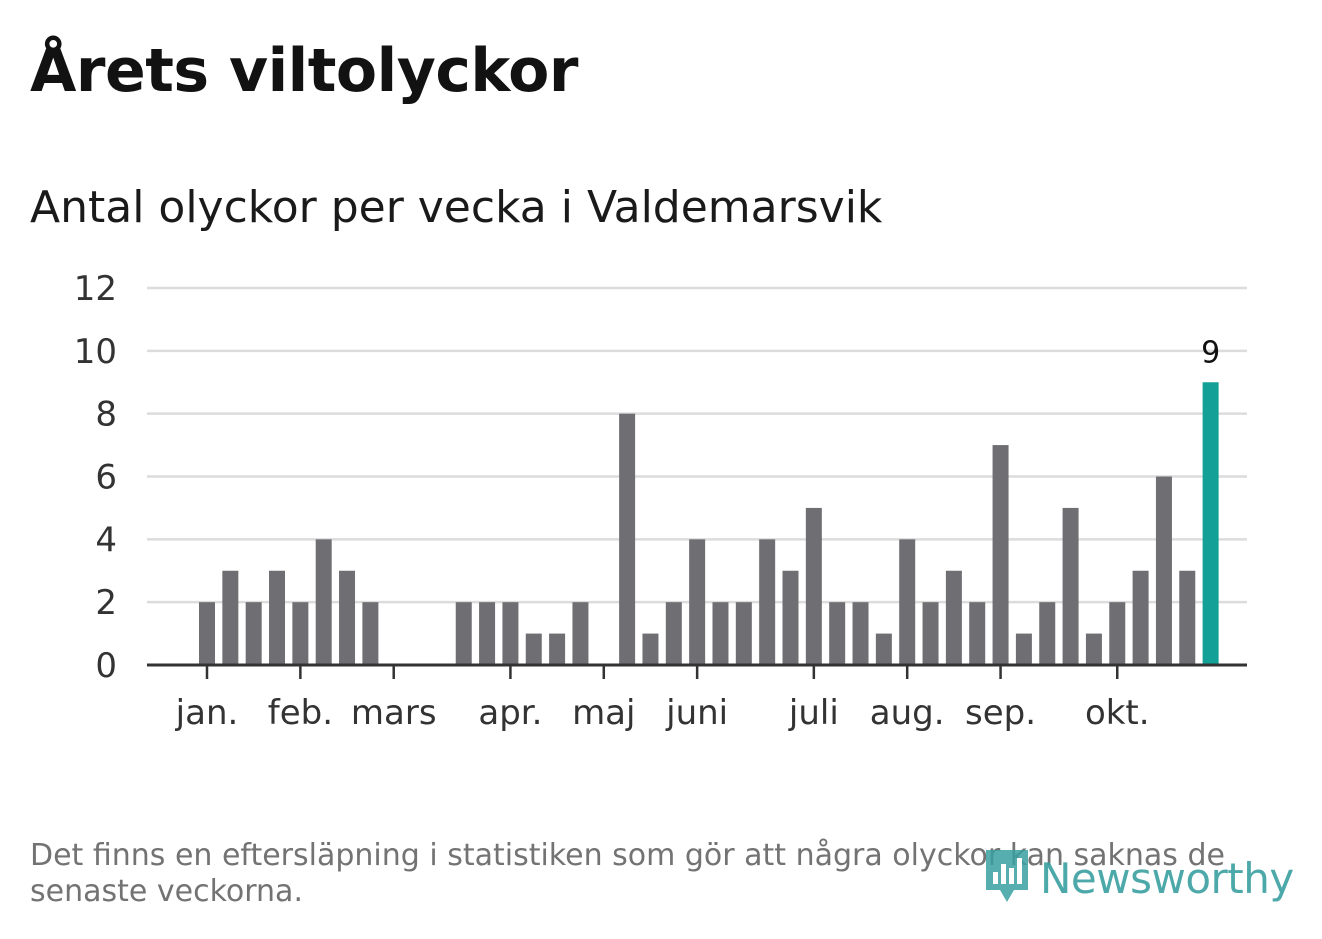 The image size is (1322, 939). Describe the element at coordinates (1117, 713) in the screenshot. I see `x-tick-label: okt.` at that location.